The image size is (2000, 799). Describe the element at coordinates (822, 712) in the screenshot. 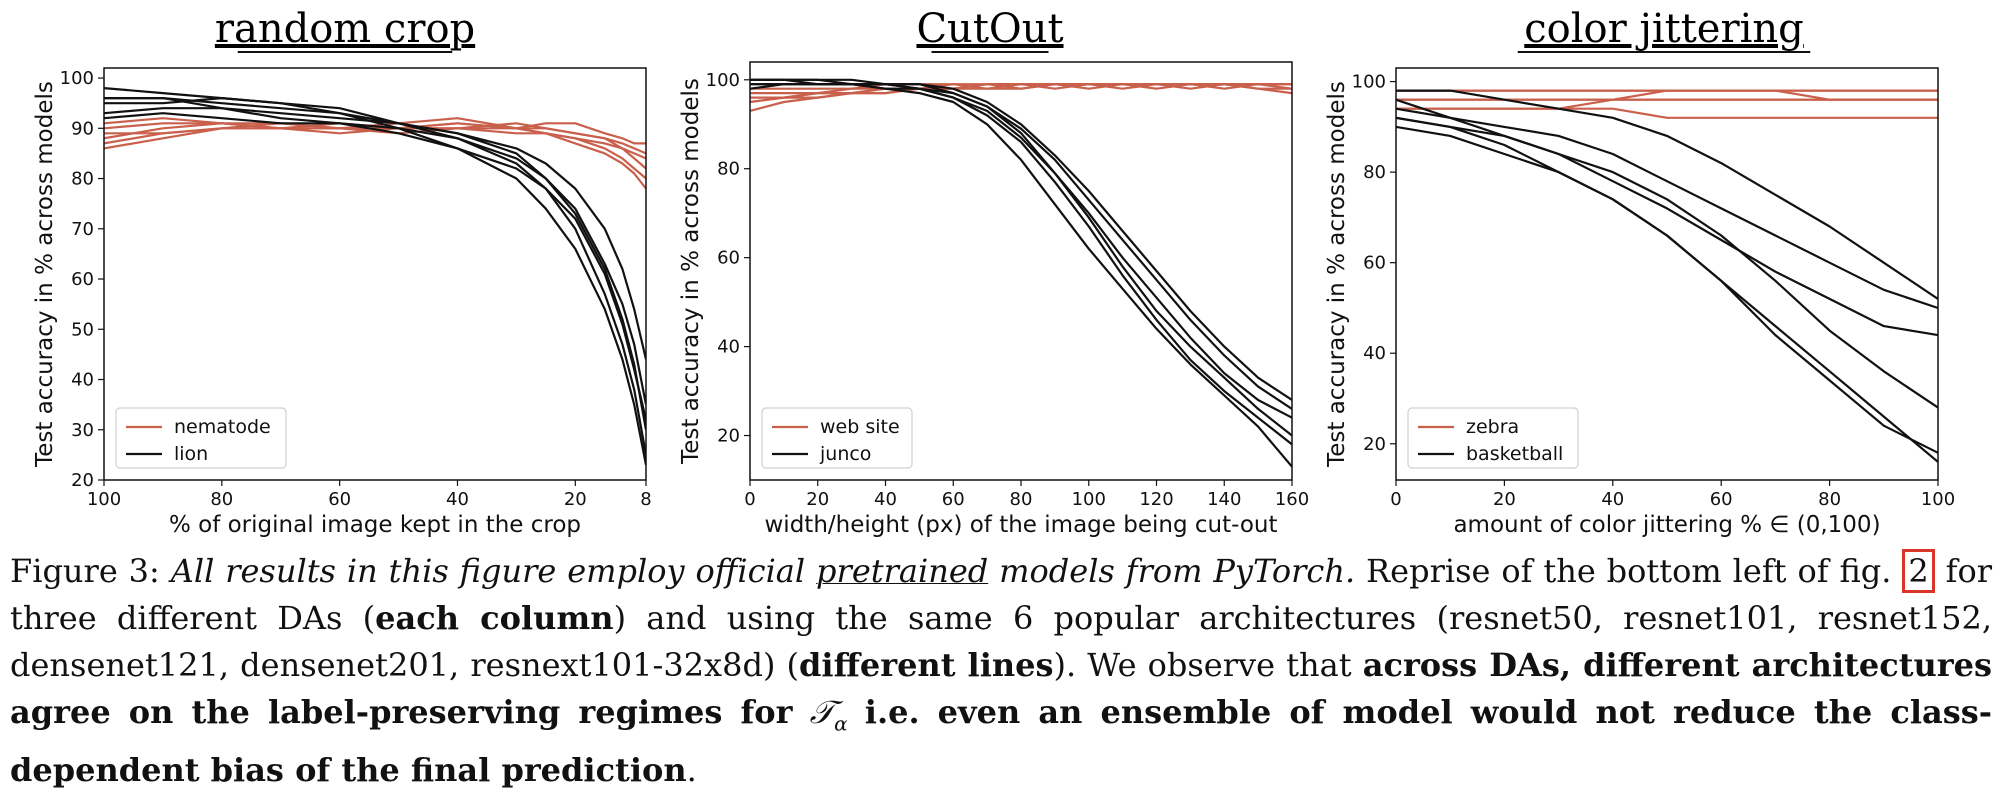

I see `caption-math-t: 𝒯` at that location.